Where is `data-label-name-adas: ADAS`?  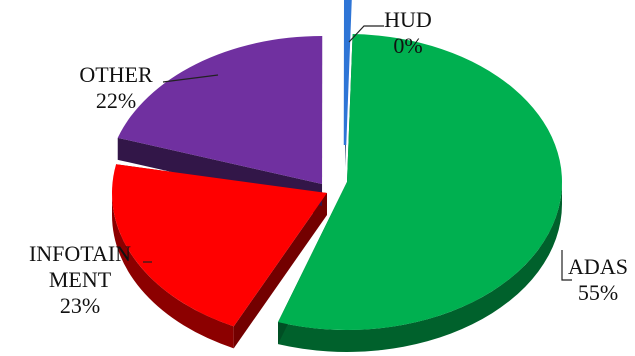 data-label-name-adas: ADAS is located at coordinates (598, 266).